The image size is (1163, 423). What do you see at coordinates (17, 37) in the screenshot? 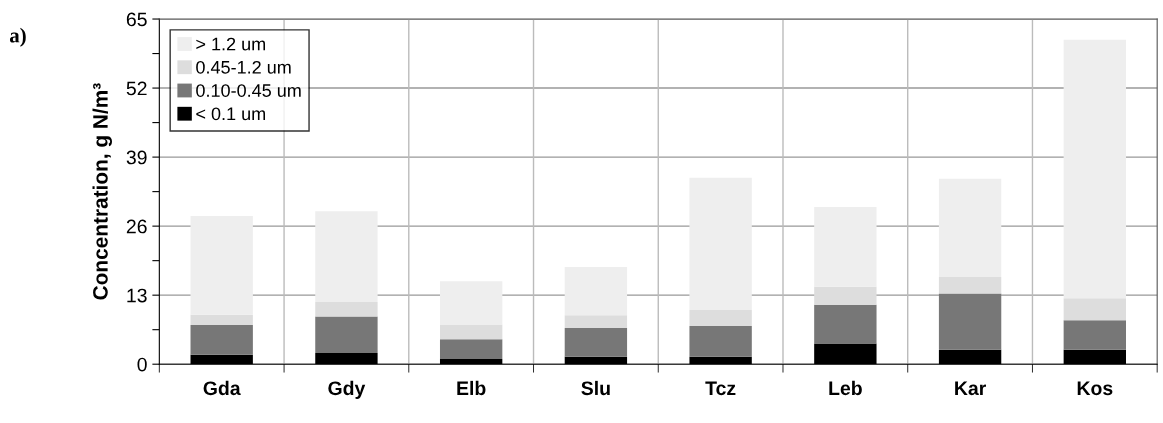
I see `text: a)` at bounding box center [17, 37].